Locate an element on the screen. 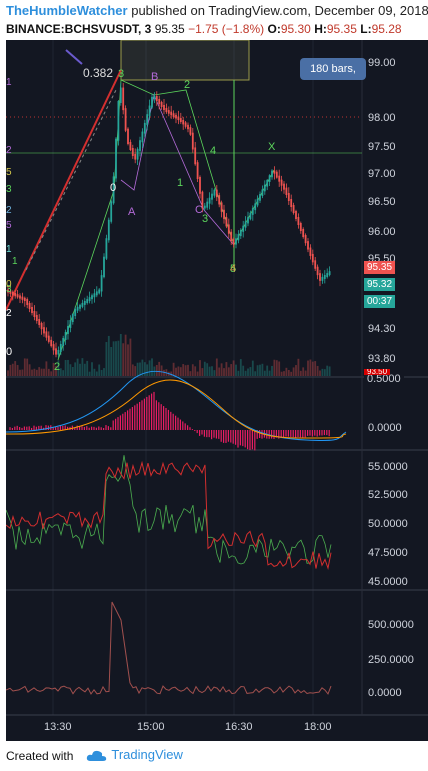  trend-line is located at coordinates (64, 190).